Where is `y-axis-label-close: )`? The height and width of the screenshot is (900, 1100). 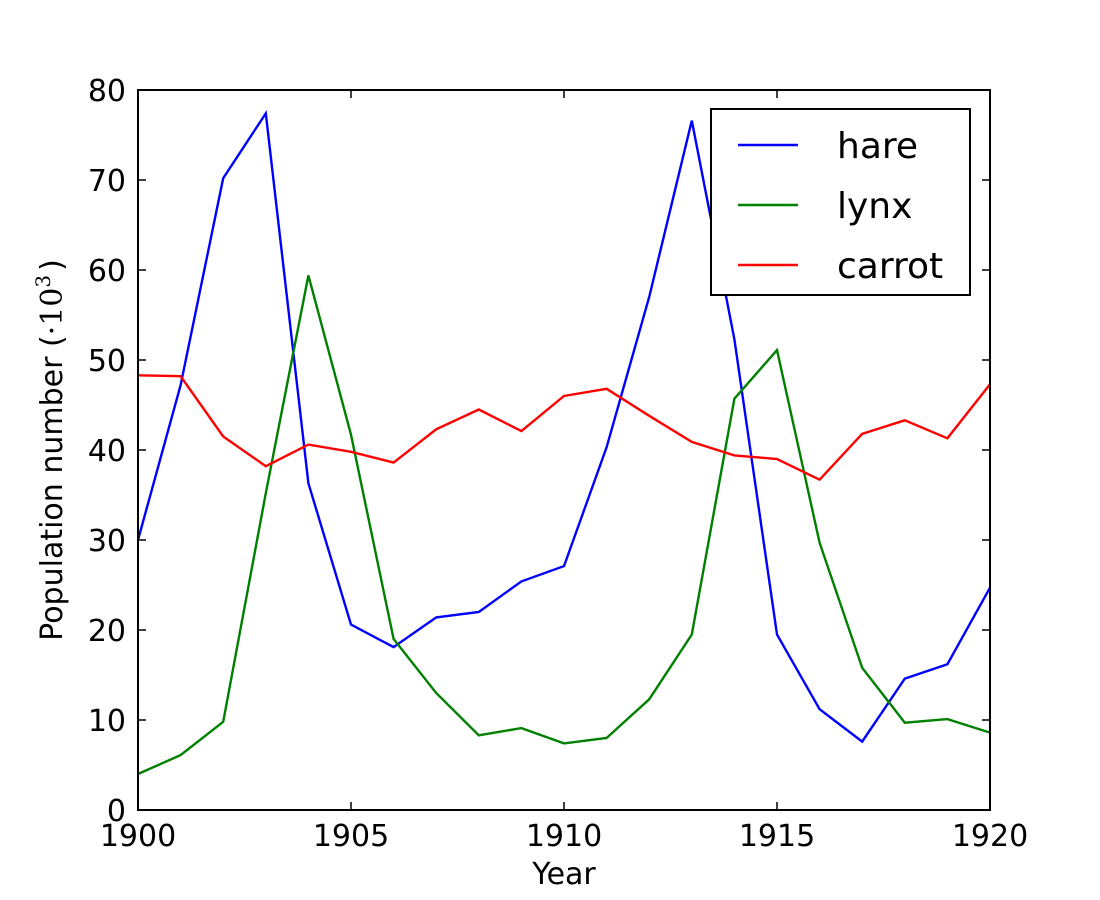 y-axis-label-close: ) is located at coordinates (52, 265).